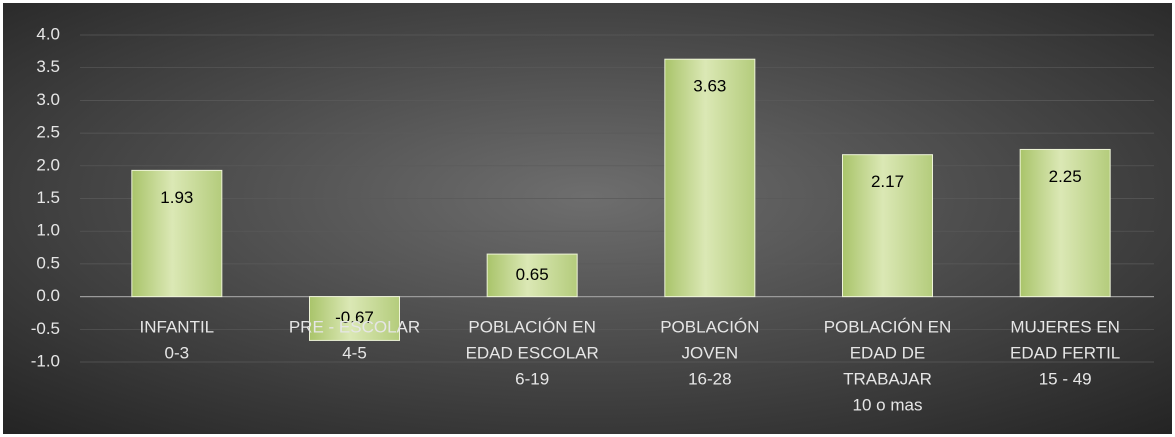 Image resolution: width=1175 pixels, height=437 pixels. Describe the element at coordinates (45, 328) in the screenshot. I see `y-tick-label: -0.5` at that location.